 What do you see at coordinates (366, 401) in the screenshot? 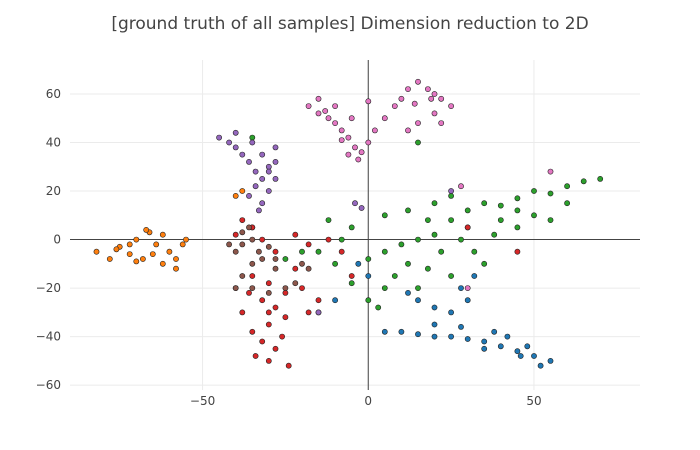
I see `x-tick-labels: −50 0 50` at bounding box center [366, 401].